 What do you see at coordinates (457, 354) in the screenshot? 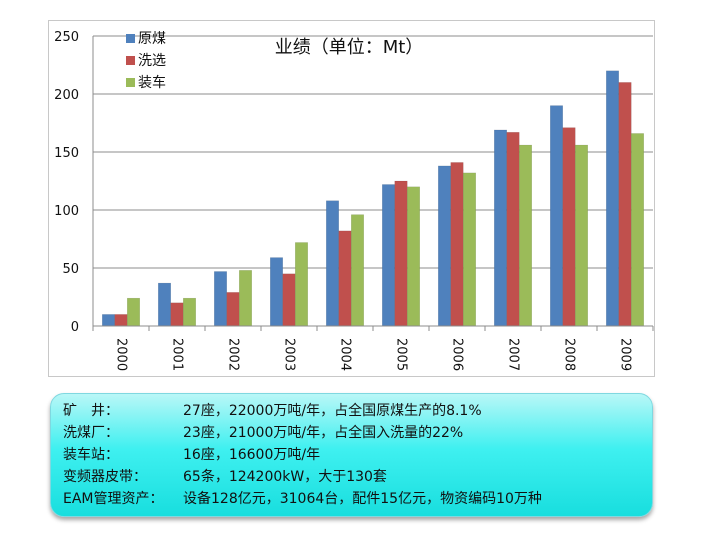
I see `x-tick-label: 2006` at bounding box center [457, 354].